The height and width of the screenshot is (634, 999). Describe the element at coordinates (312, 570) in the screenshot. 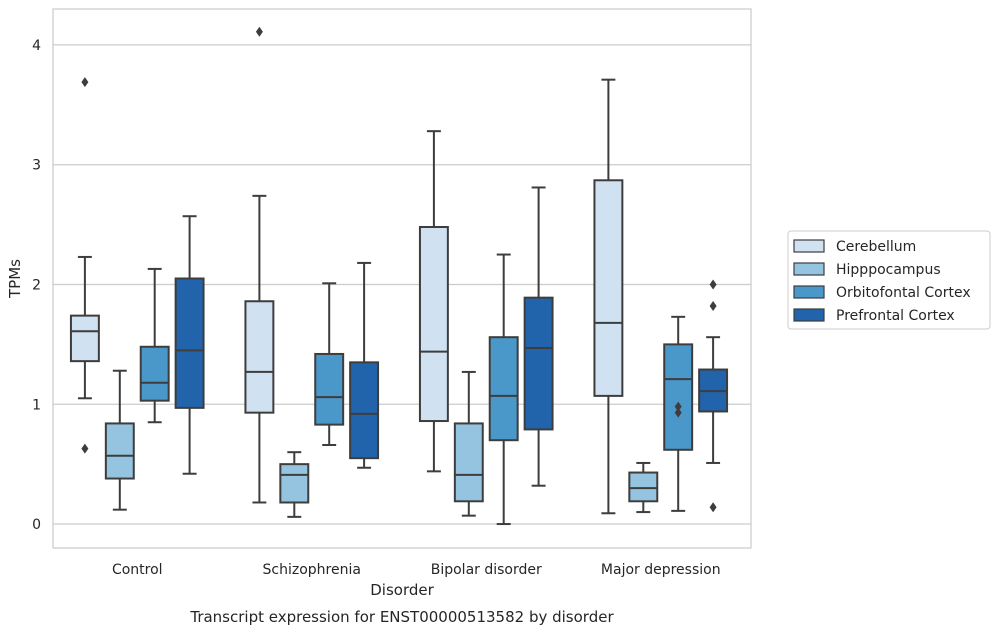

I see `x-tick-label: Schizophrenia` at that location.